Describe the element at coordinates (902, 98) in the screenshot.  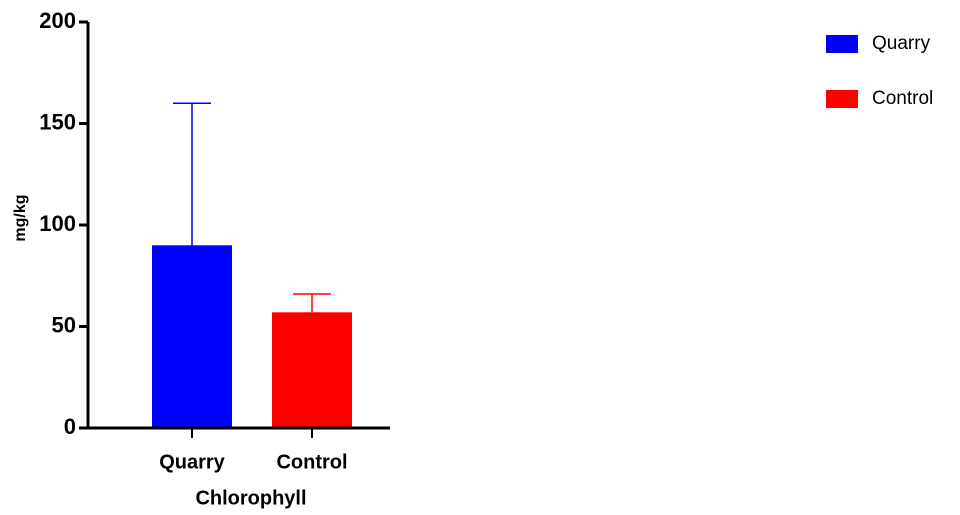
I see `legend-label: Control` at that location.